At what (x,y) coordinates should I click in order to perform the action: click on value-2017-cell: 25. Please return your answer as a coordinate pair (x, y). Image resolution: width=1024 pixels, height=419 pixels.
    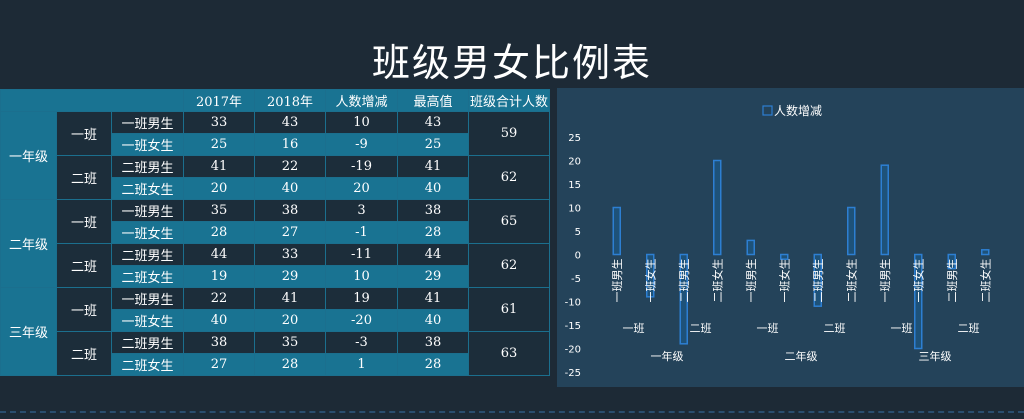
    Looking at the image, I should click on (219, 144).